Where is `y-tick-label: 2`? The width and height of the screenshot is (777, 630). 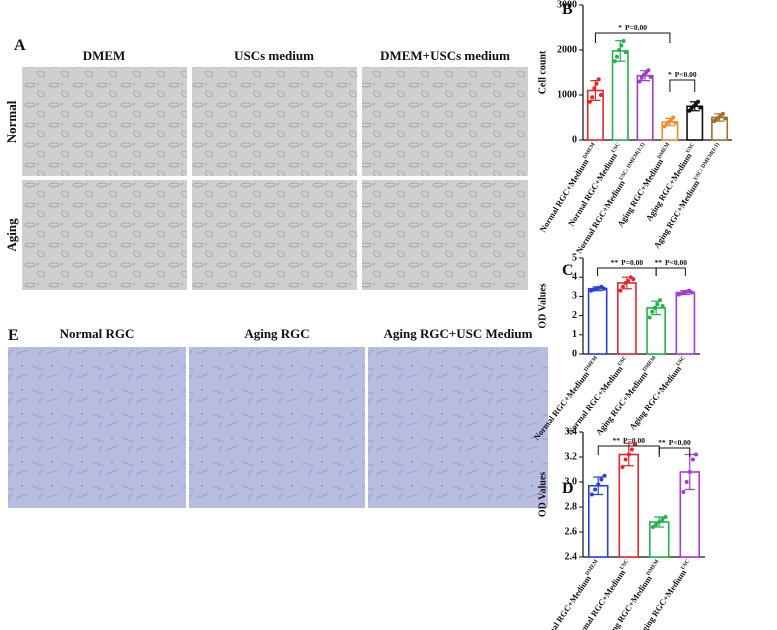
y-tick-label: 2 is located at coordinates (574, 315).